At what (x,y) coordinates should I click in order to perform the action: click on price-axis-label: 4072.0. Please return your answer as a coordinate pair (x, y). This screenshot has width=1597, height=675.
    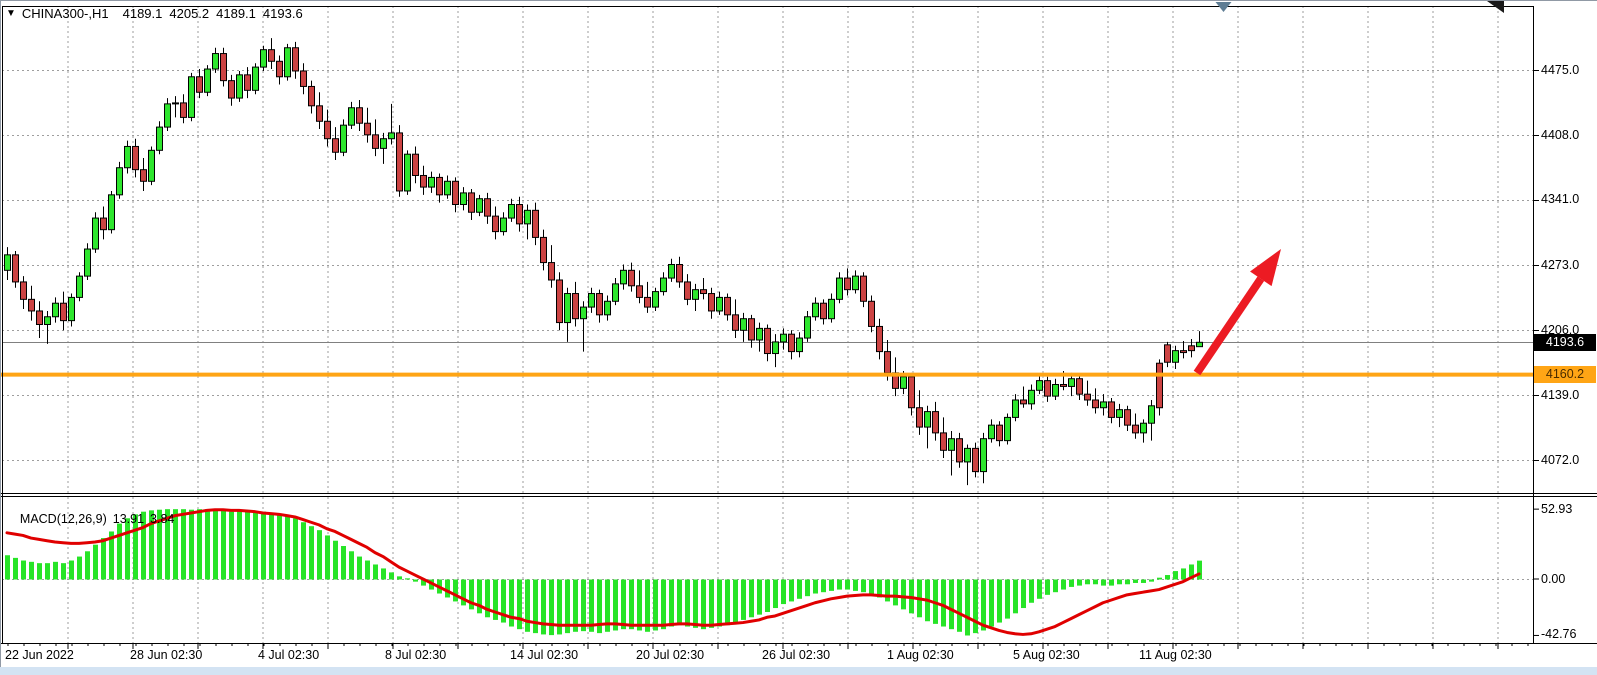
    Looking at the image, I should click on (1560, 460).